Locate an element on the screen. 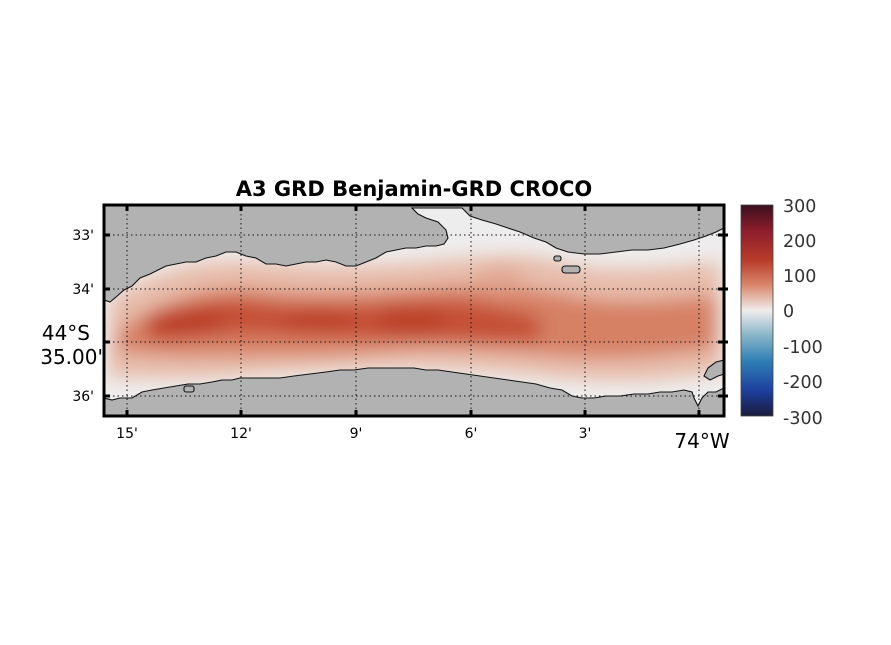 Image resolution: width=891 pixels, height=645 pixels. y-tick-labels: 33' 34' 44°S 35.00' 36' is located at coordinates (71, 316).